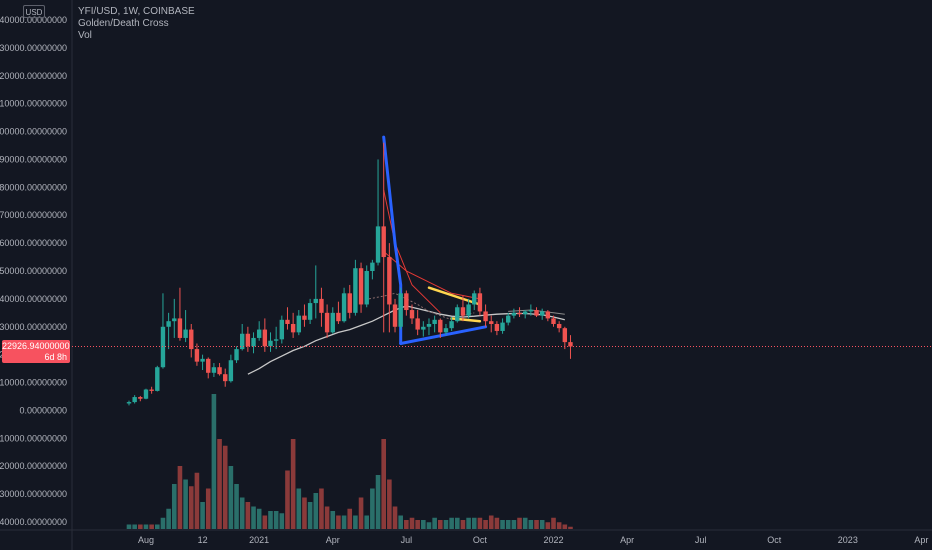 The height and width of the screenshot is (550, 932). What do you see at coordinates (34, 11) in the screenshot?
I see `currency-badge: USD` at bounding box center [34, 11].